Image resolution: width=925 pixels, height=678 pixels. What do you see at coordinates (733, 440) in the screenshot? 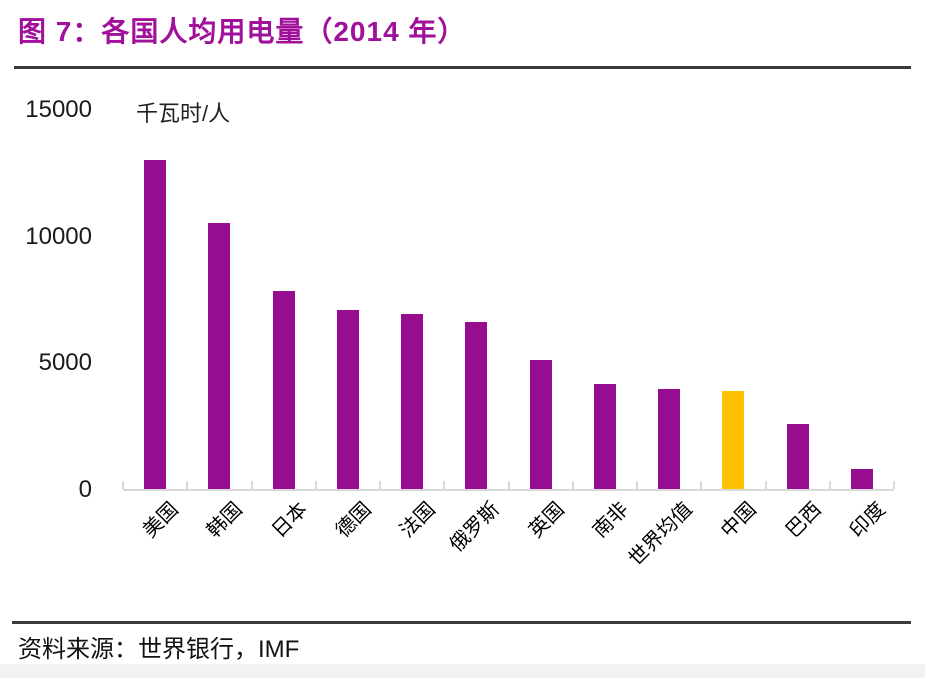
I see `bar-中国` at bounding box center [733, 440].